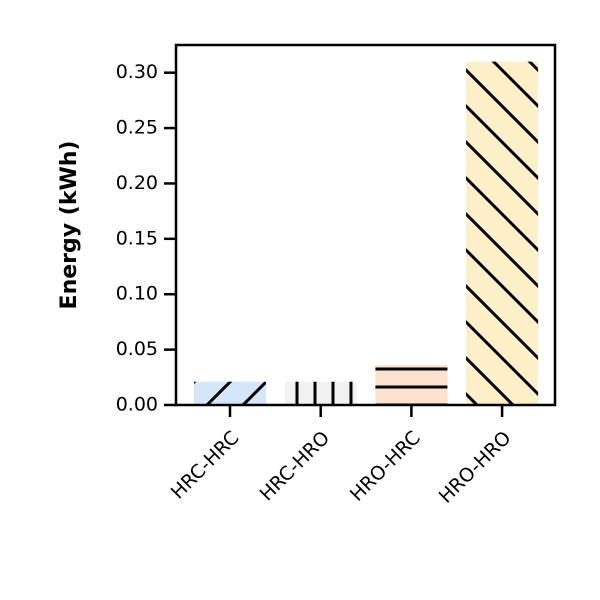  I want to click on y-tick-label: 0.10, so click(137, 294).